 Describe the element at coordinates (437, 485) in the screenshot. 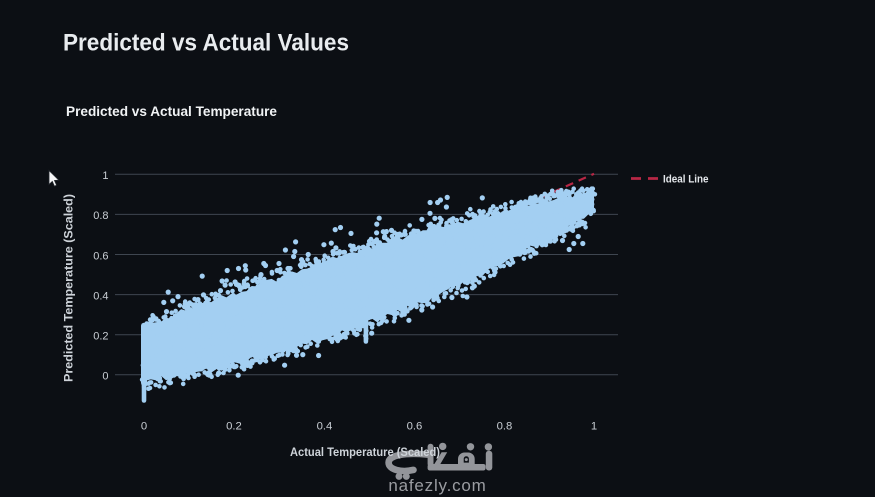

I see `svg-text: nafezly.com` at that location.